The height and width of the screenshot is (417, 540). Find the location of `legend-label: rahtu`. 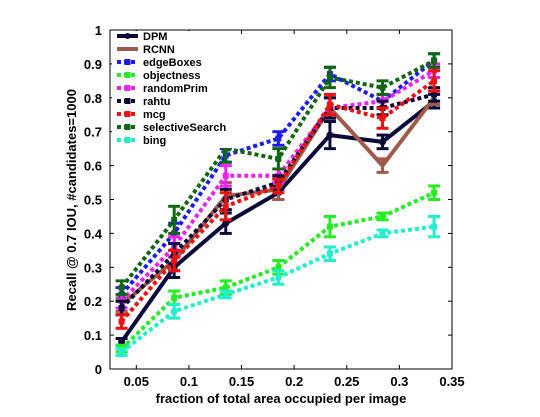

legend-label: rahtu is located at coordinates (157, 102).